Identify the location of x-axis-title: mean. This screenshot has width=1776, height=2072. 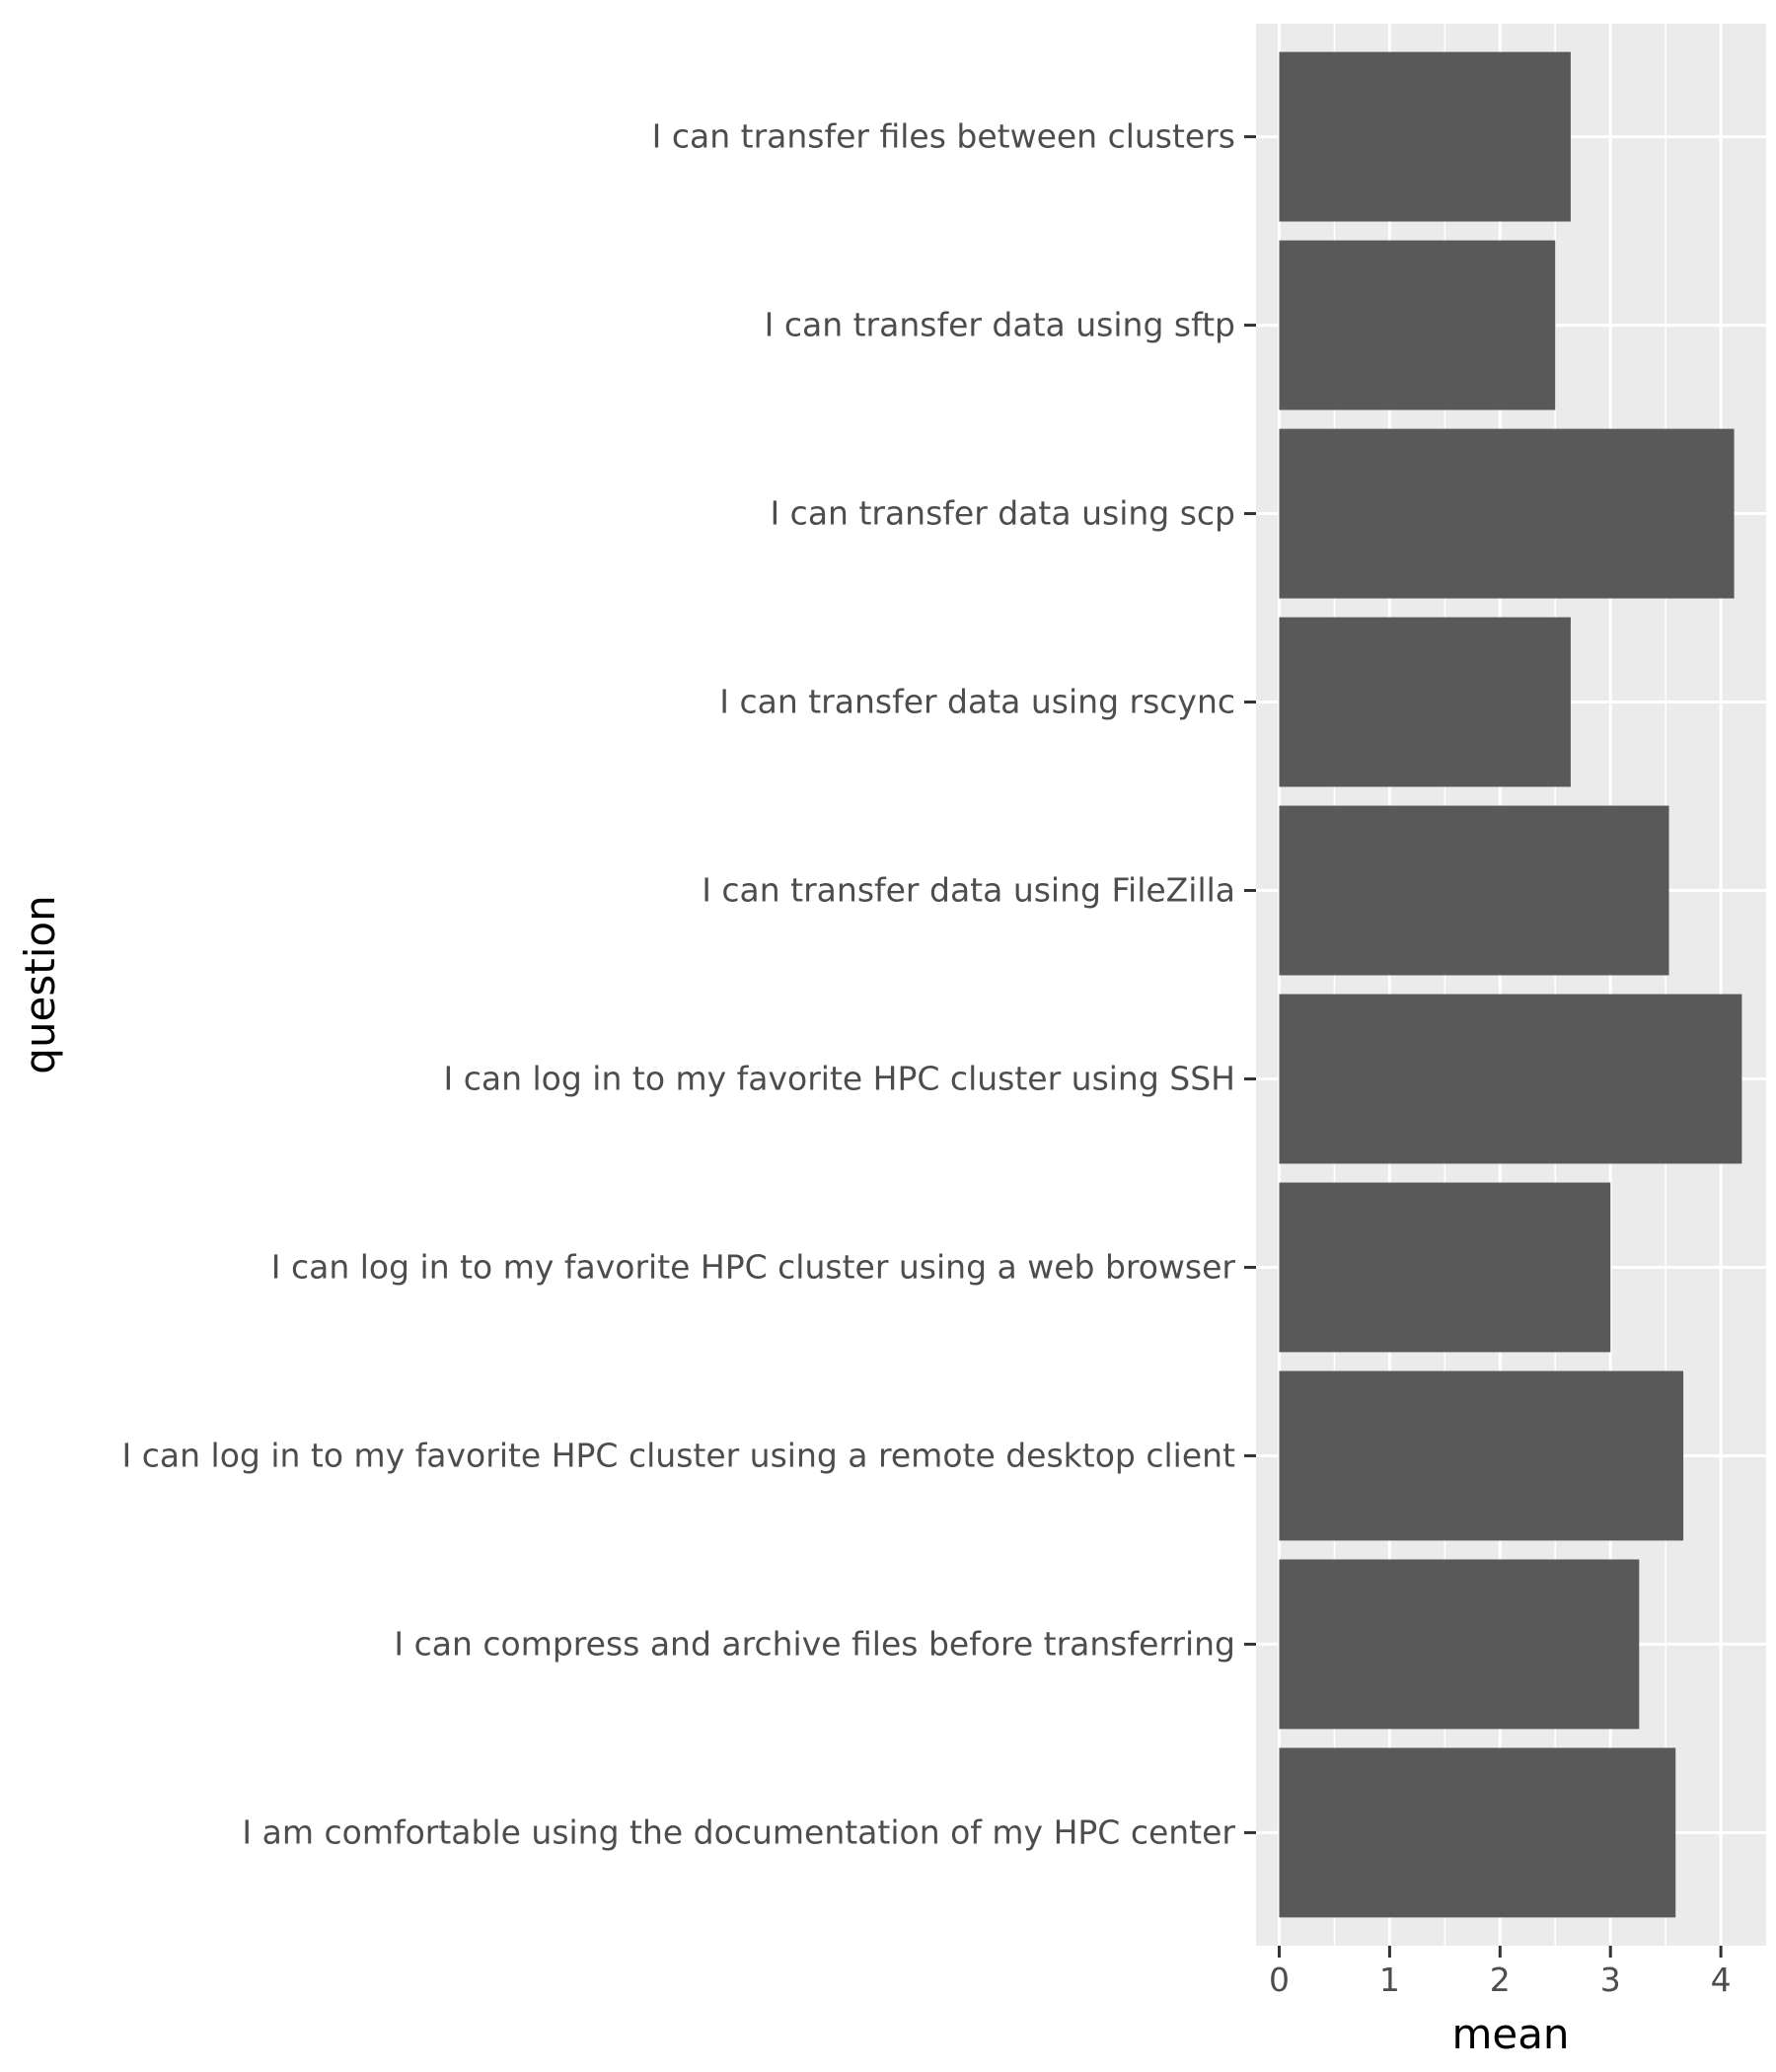
(1510, 2034).